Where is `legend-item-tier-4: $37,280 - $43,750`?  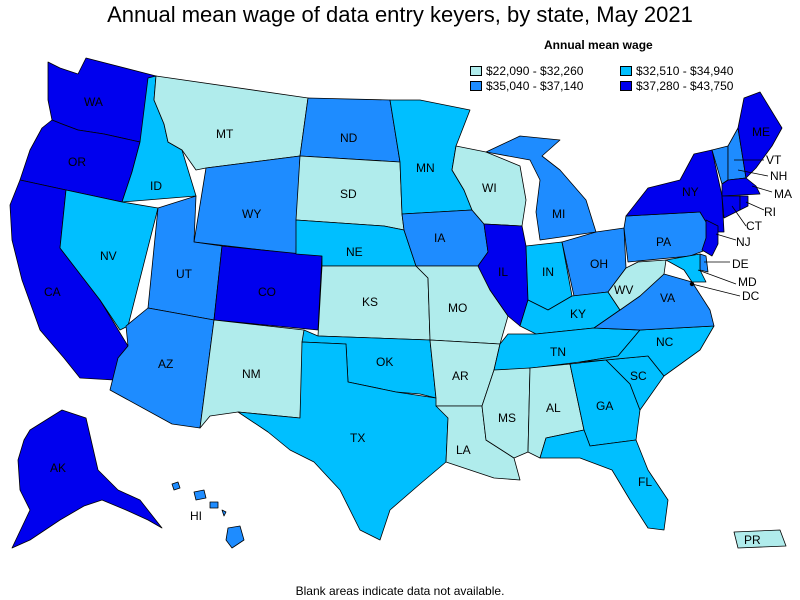
legend-item-tier-4: $37,280 - $43,750 is located at coordinates (695, 86).